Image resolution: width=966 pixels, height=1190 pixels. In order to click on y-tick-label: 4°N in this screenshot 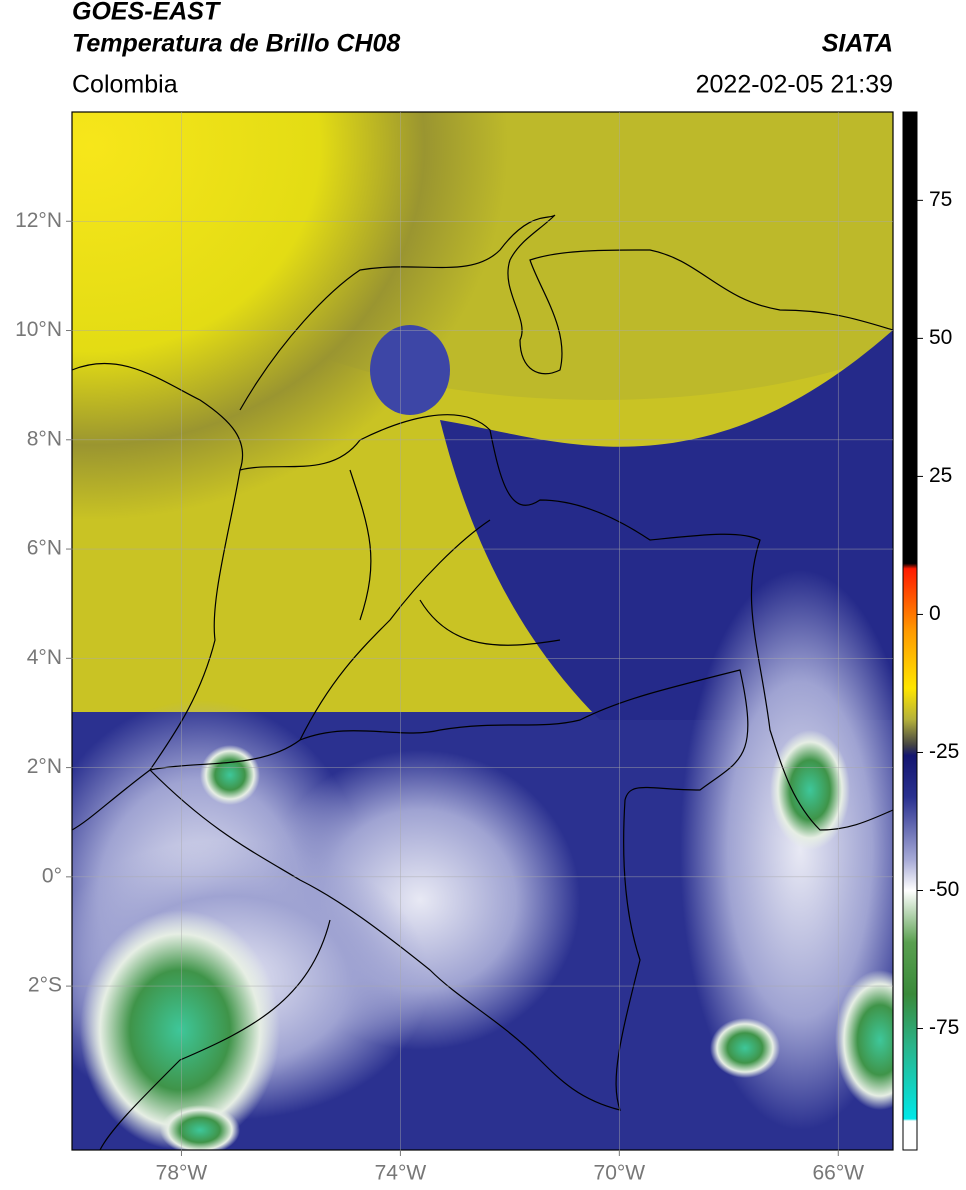, I will do `click(44, 657)`.